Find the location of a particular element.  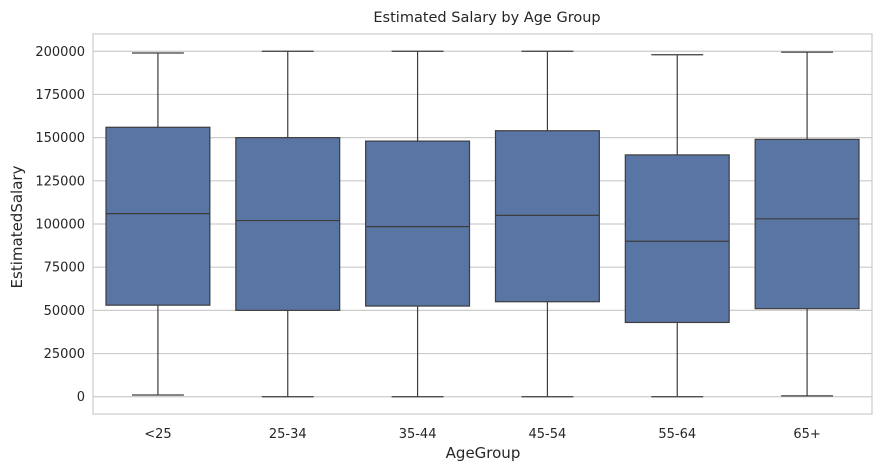

y-tick-label: 75000 is located at coordinates (64, 268).